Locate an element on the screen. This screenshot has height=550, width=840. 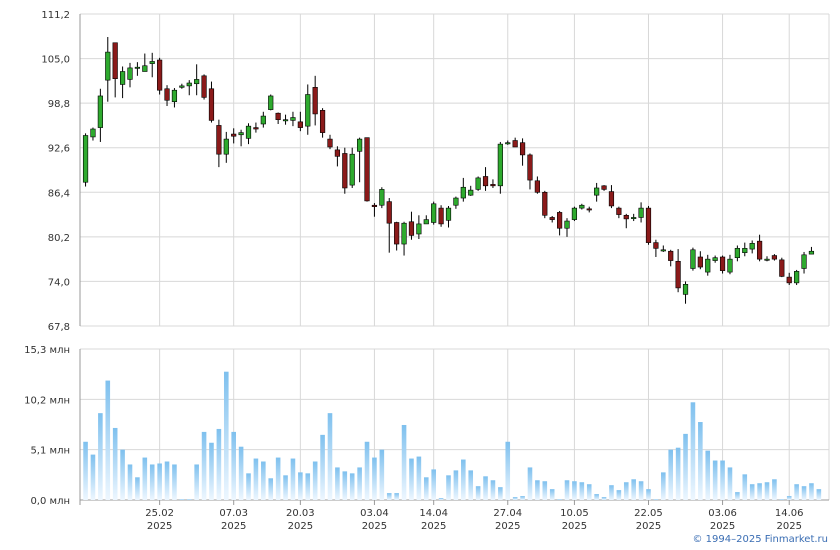
price-tick-label: 92,6 is located at coordinates (59, 149).